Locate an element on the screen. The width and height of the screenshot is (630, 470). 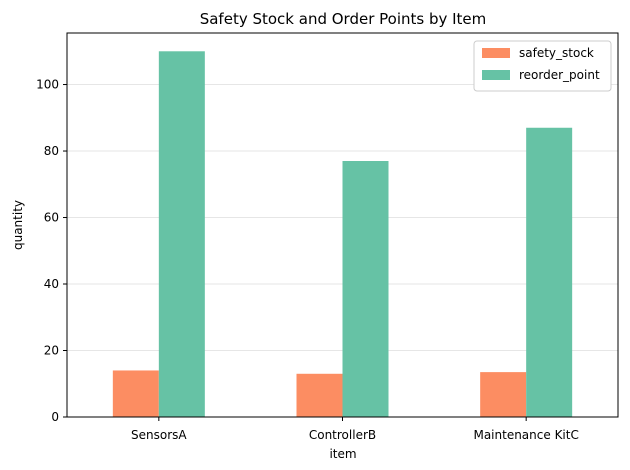
y-axis: 0 20 40 60 80 100 is located at coordinates (51, 251).